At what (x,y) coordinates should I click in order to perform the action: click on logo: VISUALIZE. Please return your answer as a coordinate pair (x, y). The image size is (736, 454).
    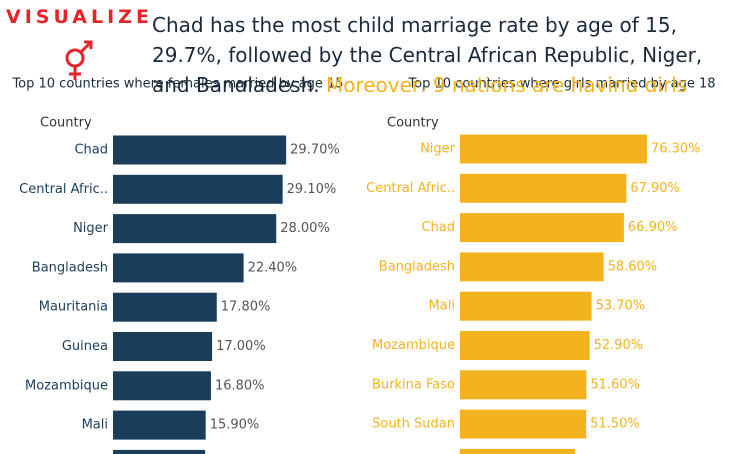
    Looking at the image, I should click on (79, 17).